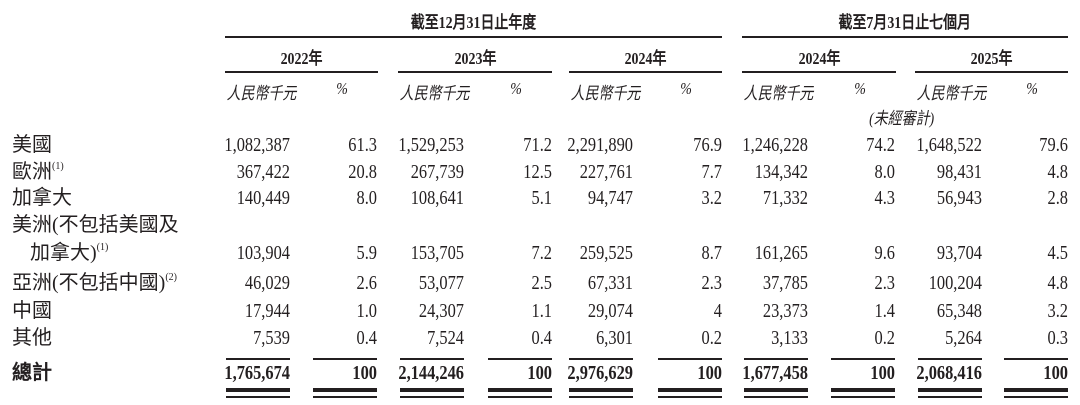  Describe the element at coordinates (108, 373) in the screenshot. I see `total-label: 總計` at that location.